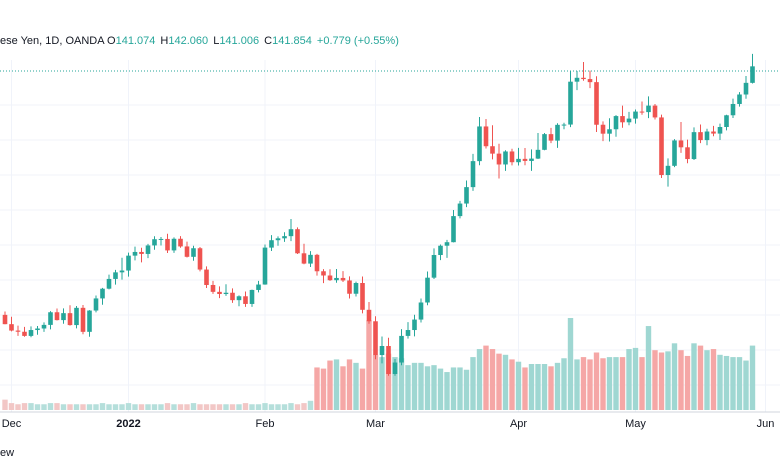  Describe the element at coordinates (135, 41) in the screenshot. I see `open-value: 141.074` at that location.